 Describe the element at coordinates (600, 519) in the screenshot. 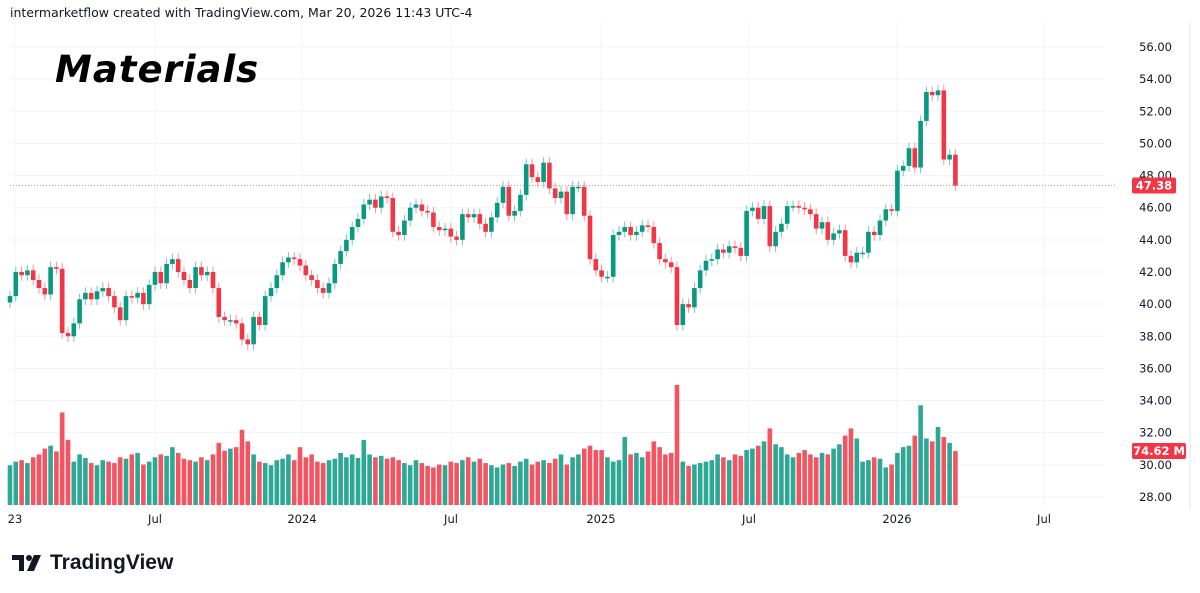

I see `time-tick-label: 2025` at that location.